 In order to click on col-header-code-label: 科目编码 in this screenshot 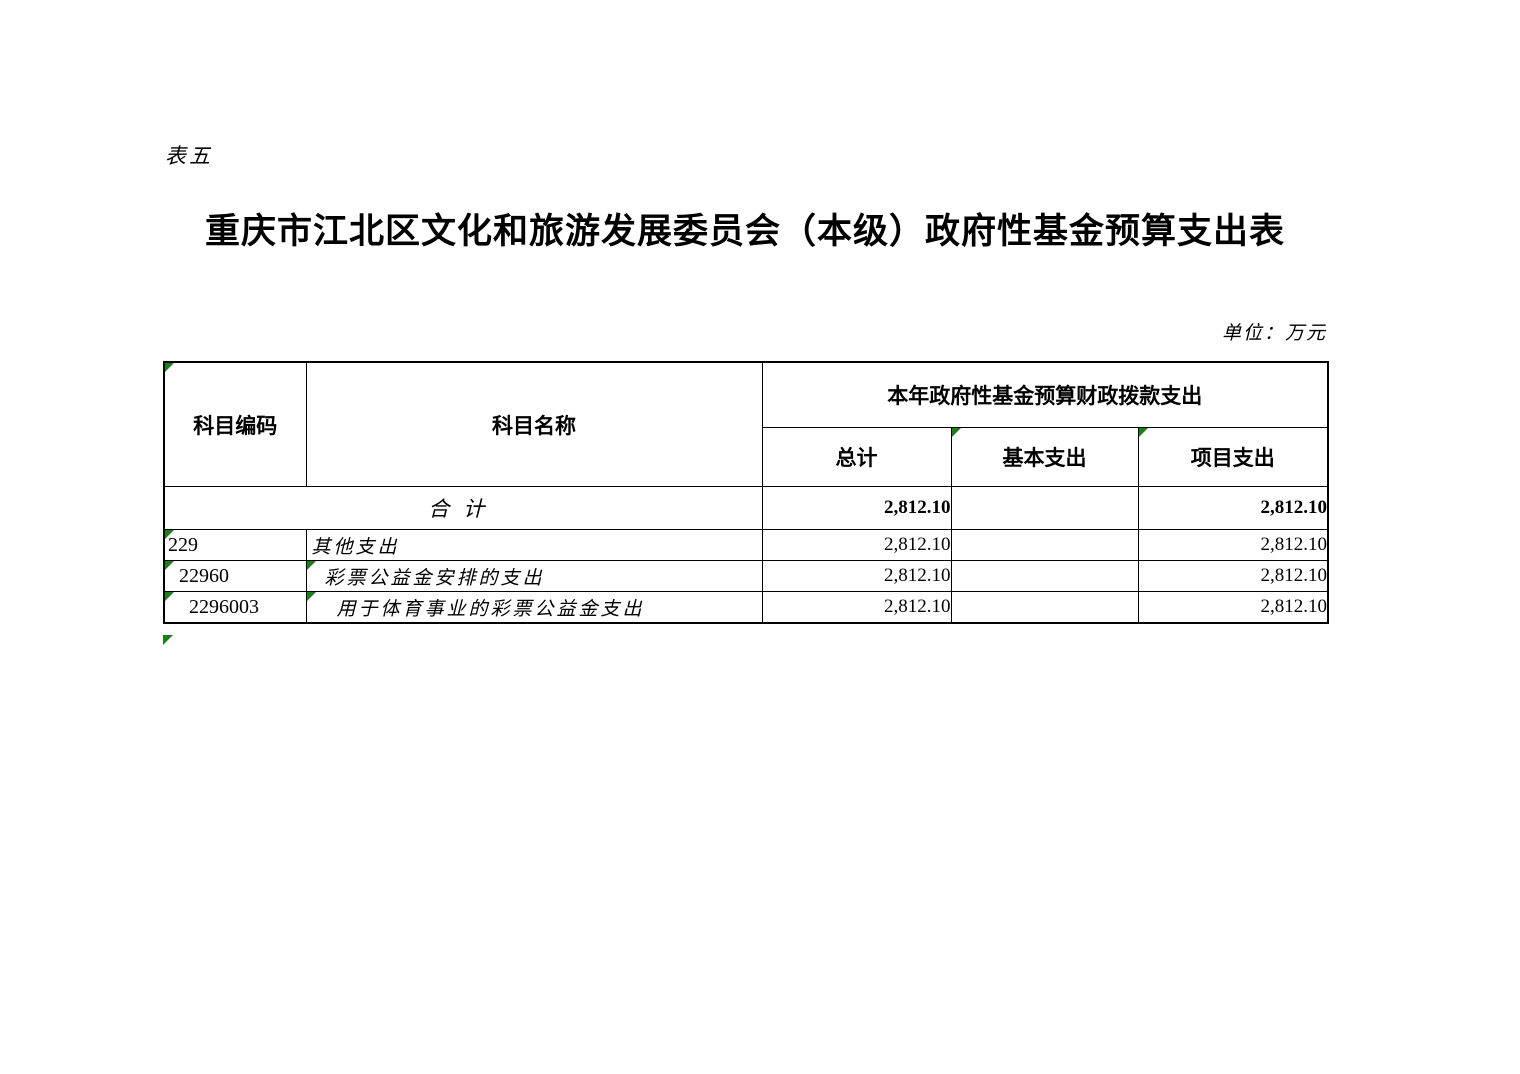, I will do `click(235, 426)`.